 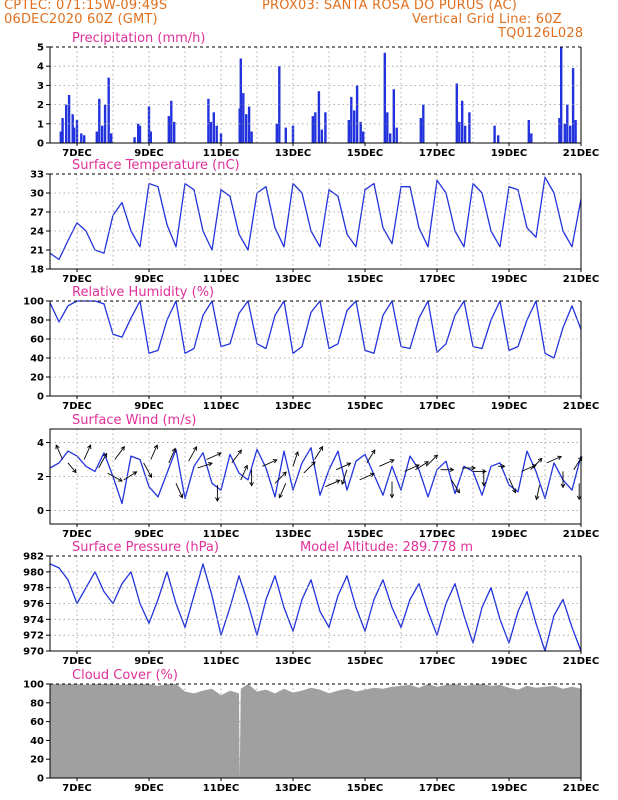 What do you see at coordinates (33, 636) in the screenshot?
I see `y-tick-label: 972` at bounding box center [33, 636].